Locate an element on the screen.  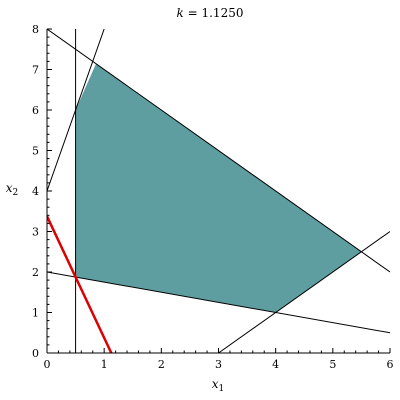
x-tick-label: 6 is located at coordinates (390, 364).